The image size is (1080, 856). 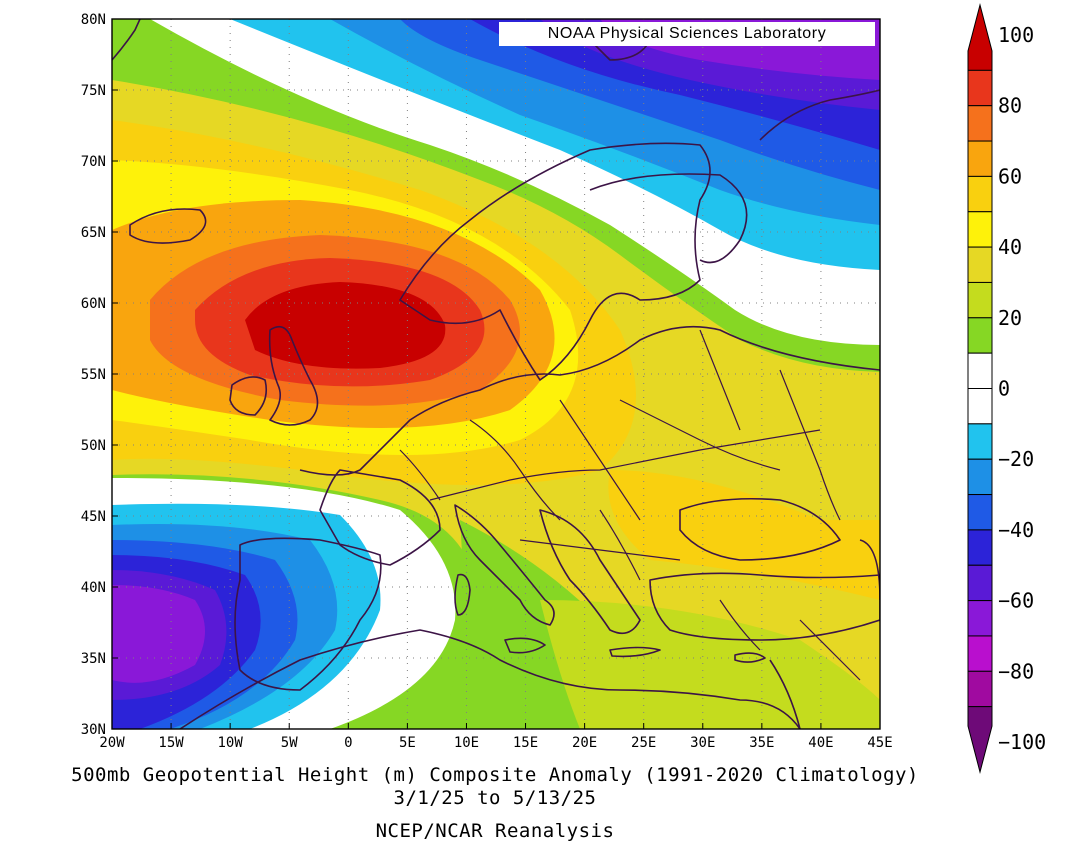 I want to click on colorbar-label: 0, so click(x=1004, y=389).